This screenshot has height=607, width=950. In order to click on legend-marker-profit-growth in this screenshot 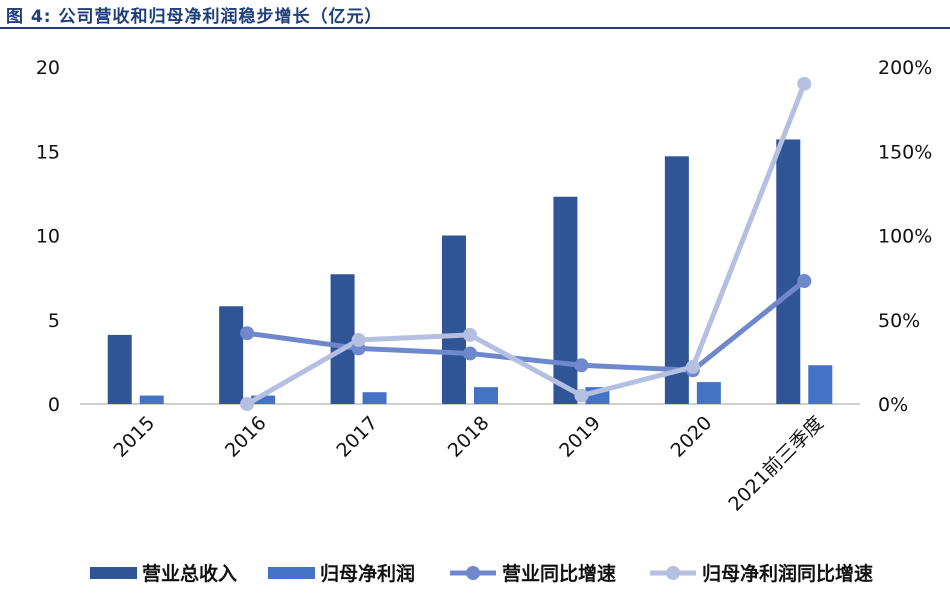, I will do `click(673, 573)`.